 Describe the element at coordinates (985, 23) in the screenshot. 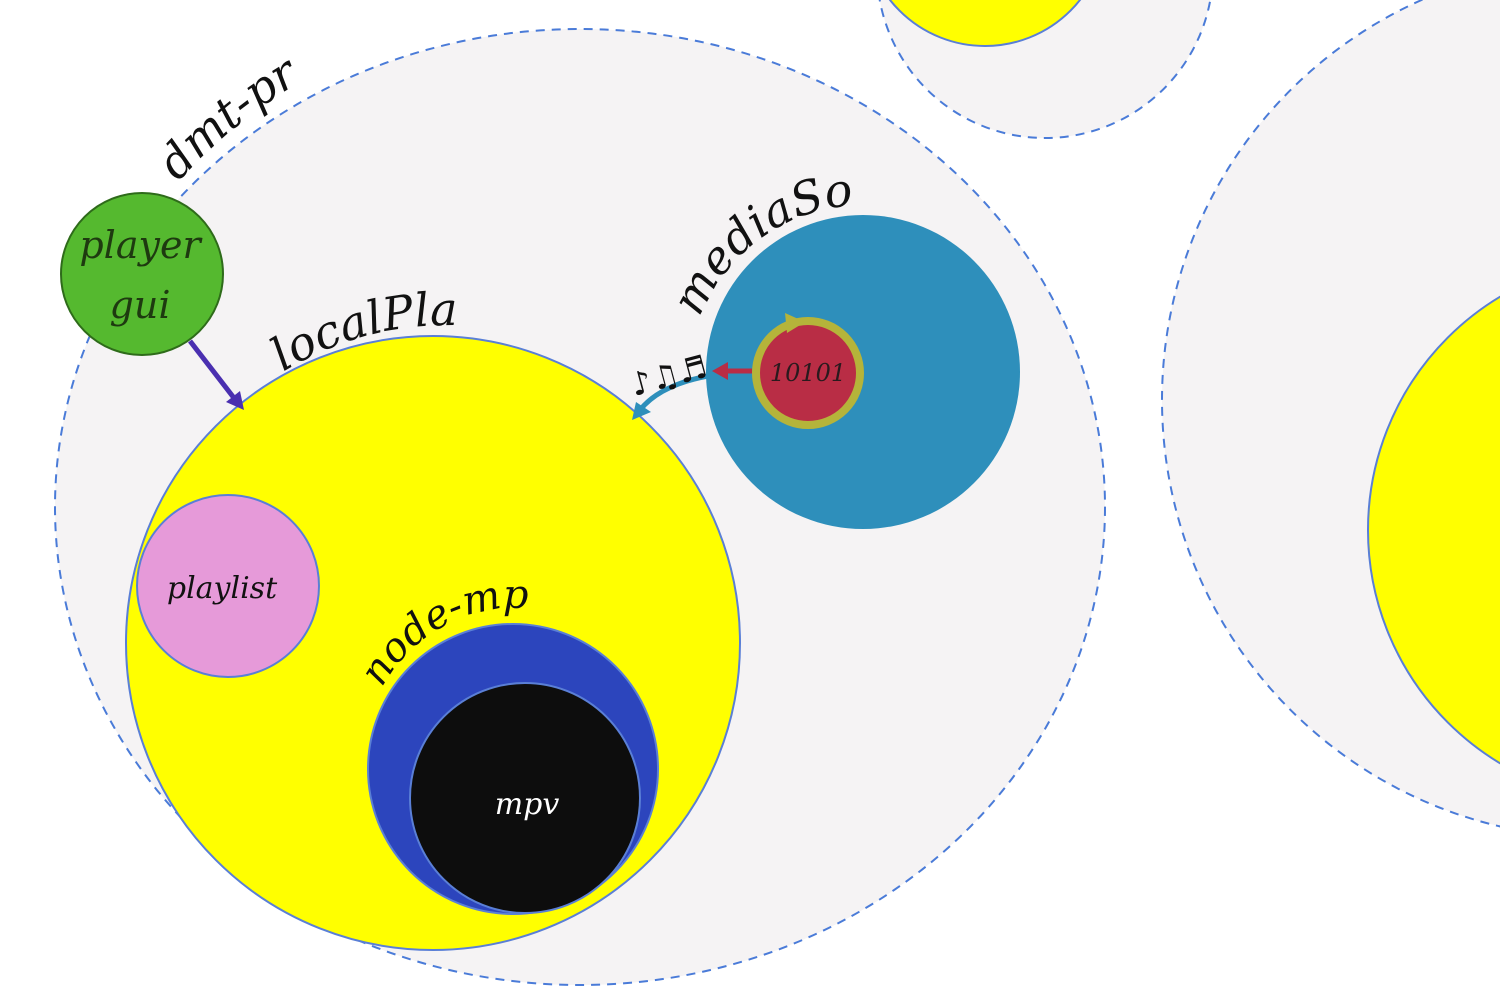

I see `yellow-module-top` at that location.